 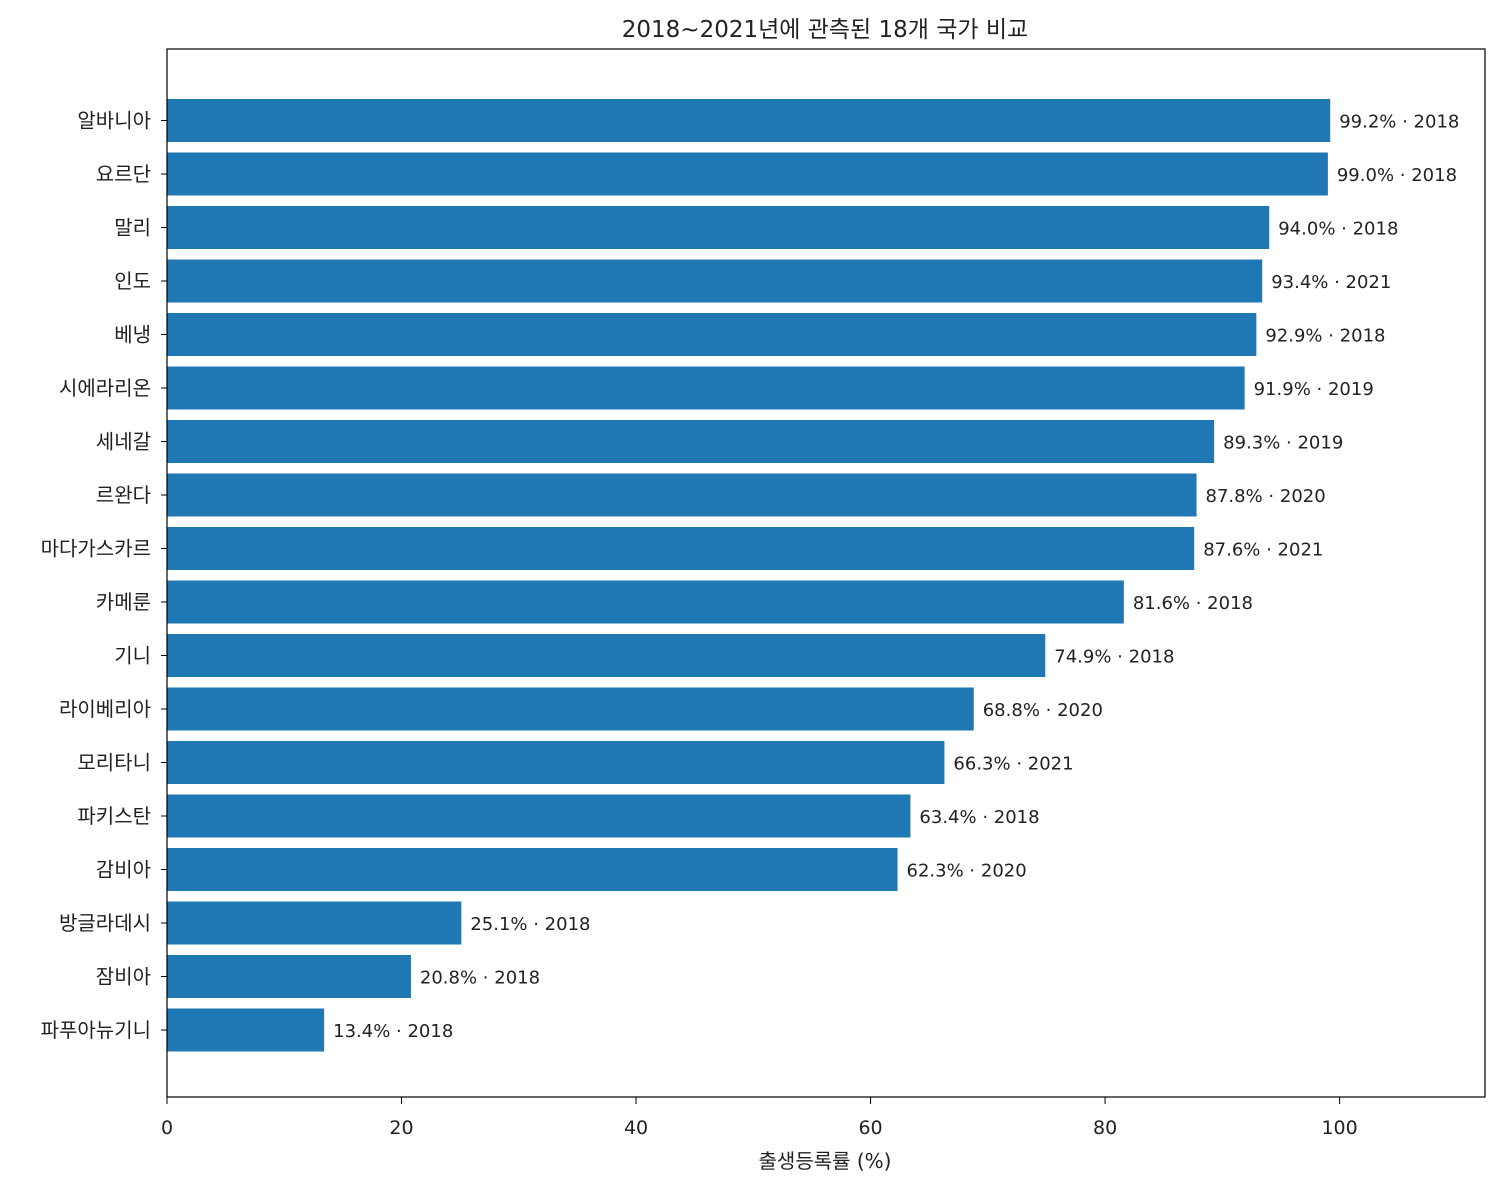 What do you see at coordinates (979, 817) in the screenshot?
I see `data-label: 63.4% · 2018` at bounding box center [979, 817].